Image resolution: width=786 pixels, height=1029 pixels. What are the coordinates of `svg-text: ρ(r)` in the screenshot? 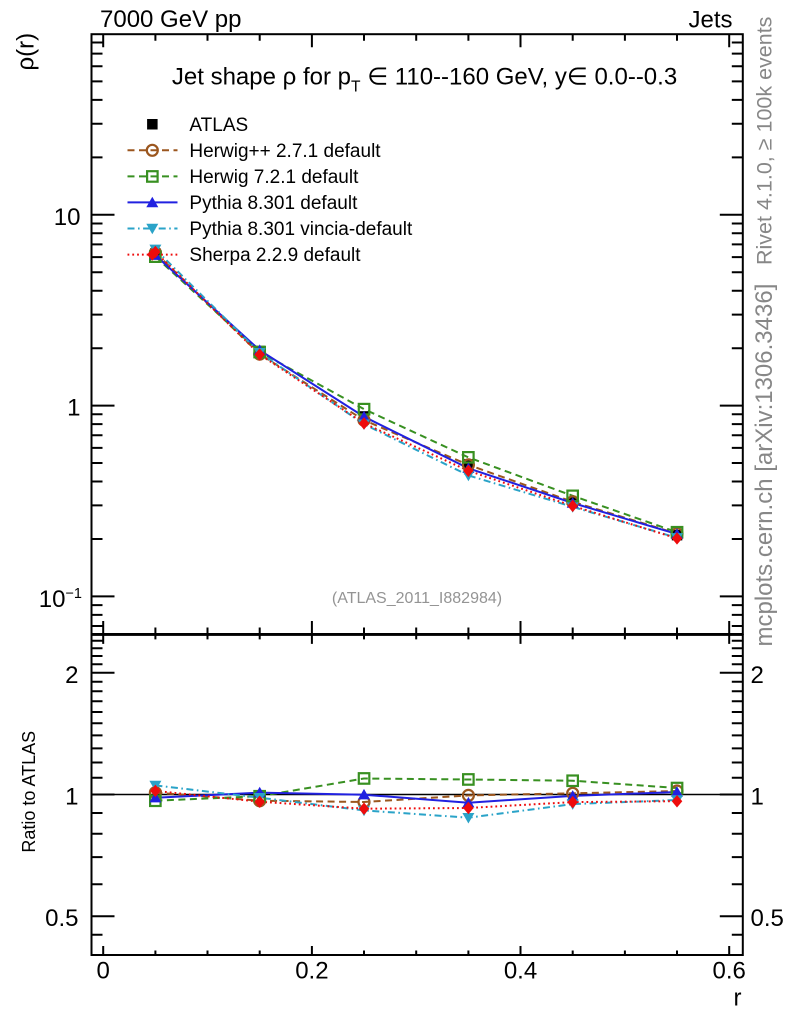 It's located at (26, 52).